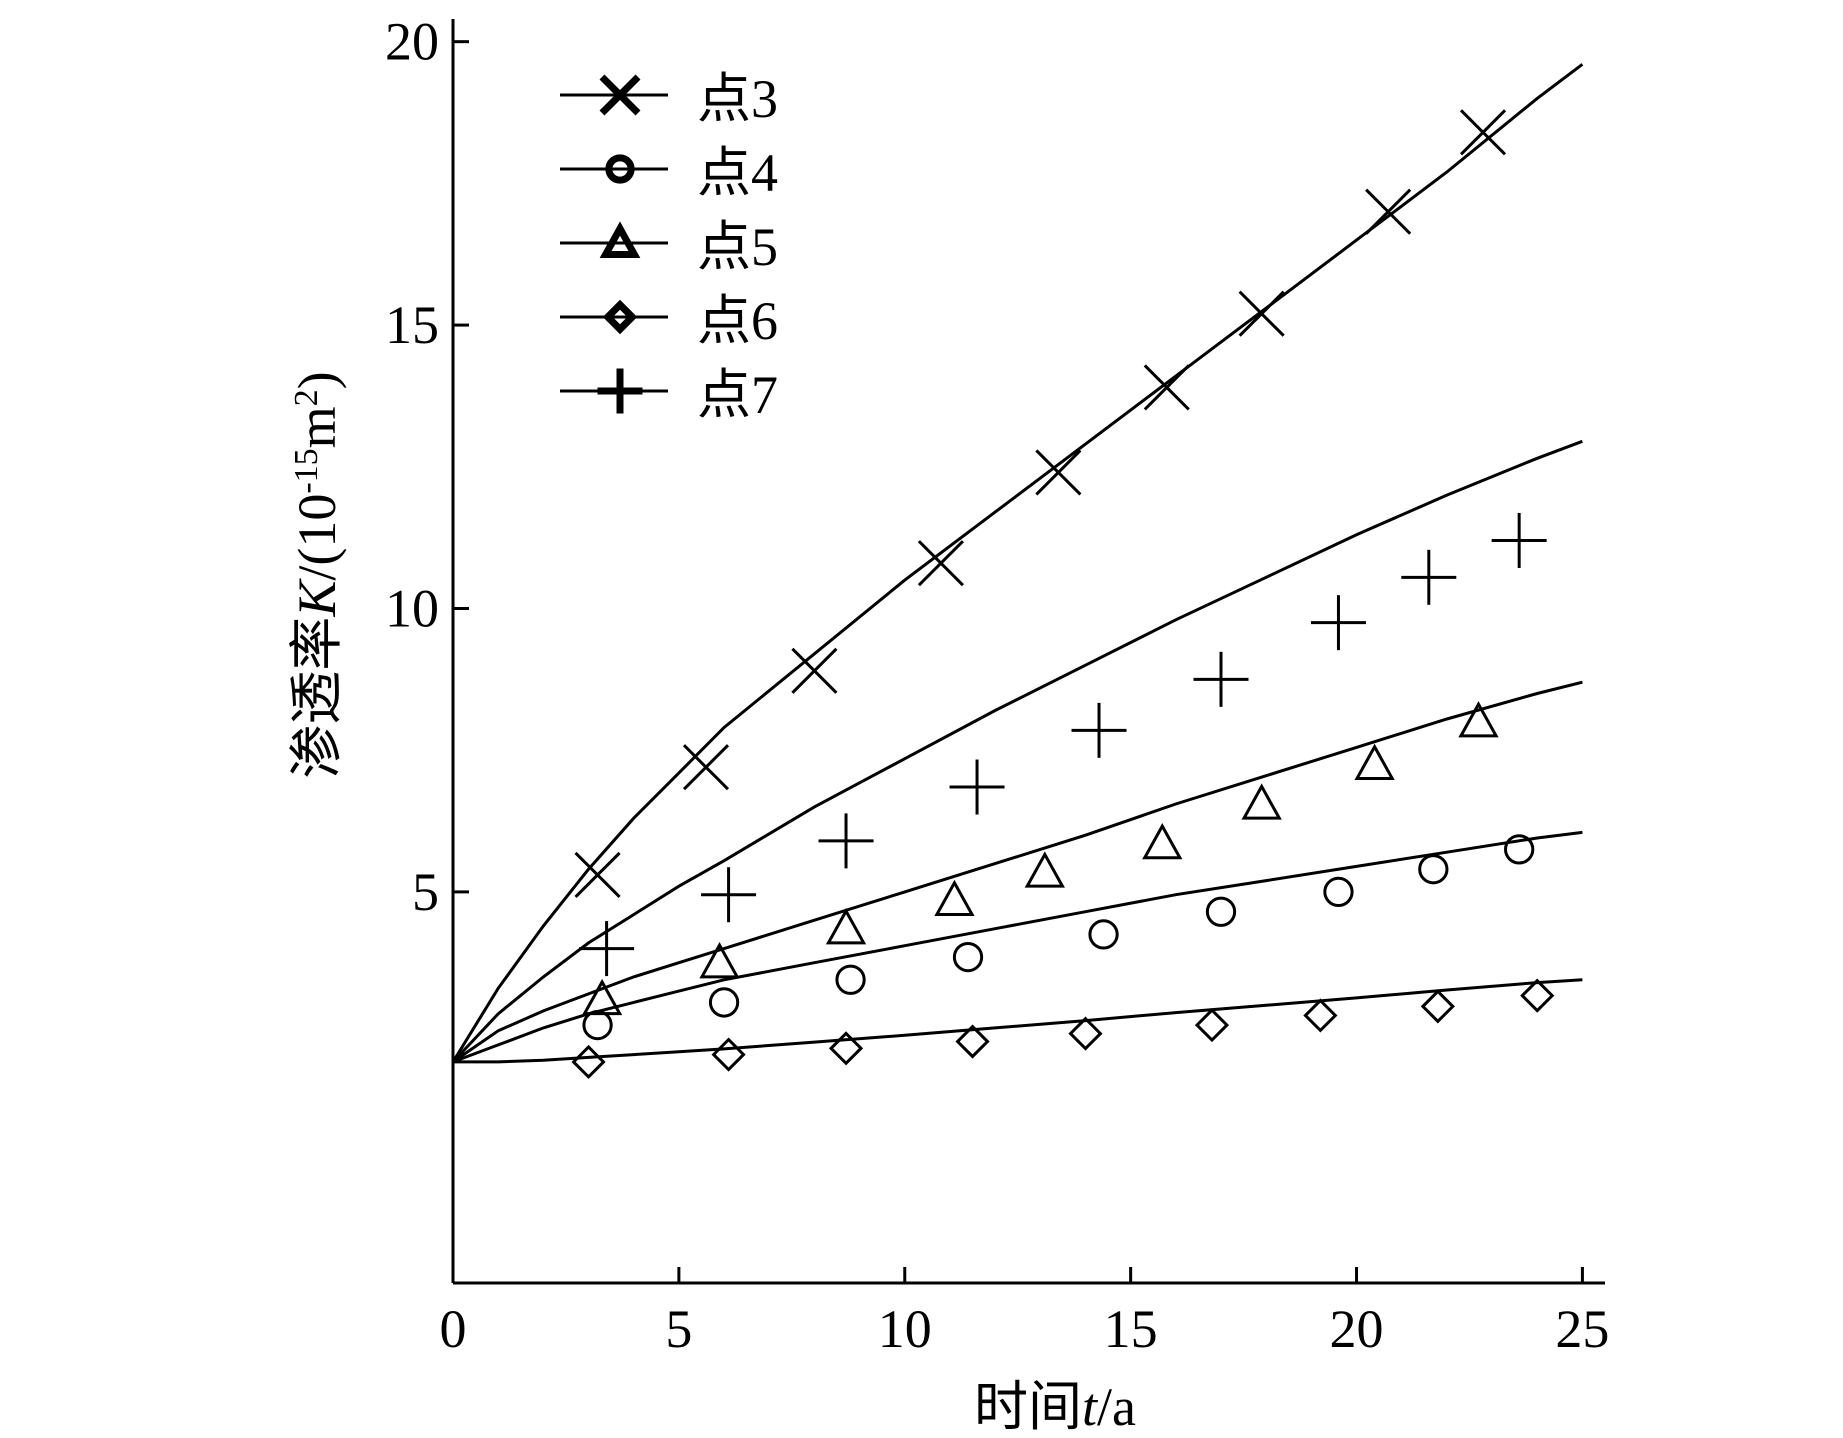  I want to click on y-axis-title-unit-close: ), so click(317, 380).